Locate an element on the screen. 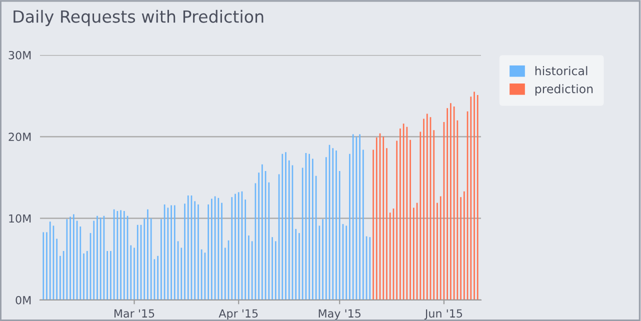 The image size is (641, 321). chart-title: Daily Requests with Prediction is located at coordinates (139, 18).